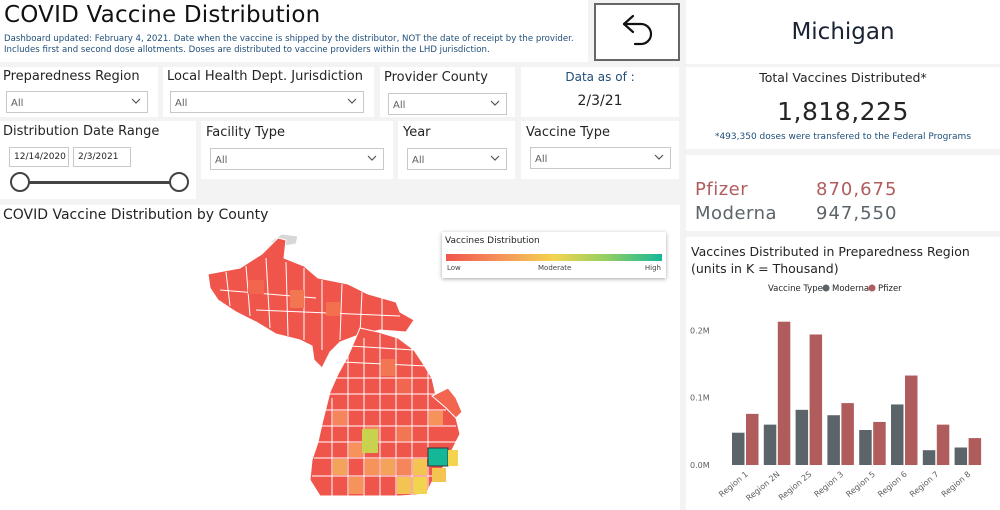 The width and height of the screenshot is (1000, 510). I want to click on preparedness-region-dropdown: All, so click(77, 102).